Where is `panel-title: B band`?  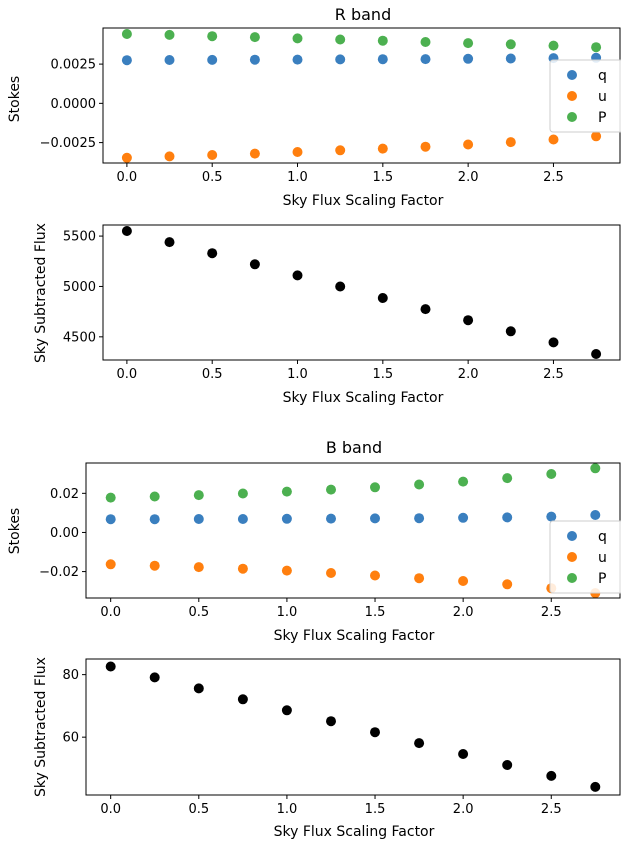
panel-title: B band is located at coordinates (354, 447).